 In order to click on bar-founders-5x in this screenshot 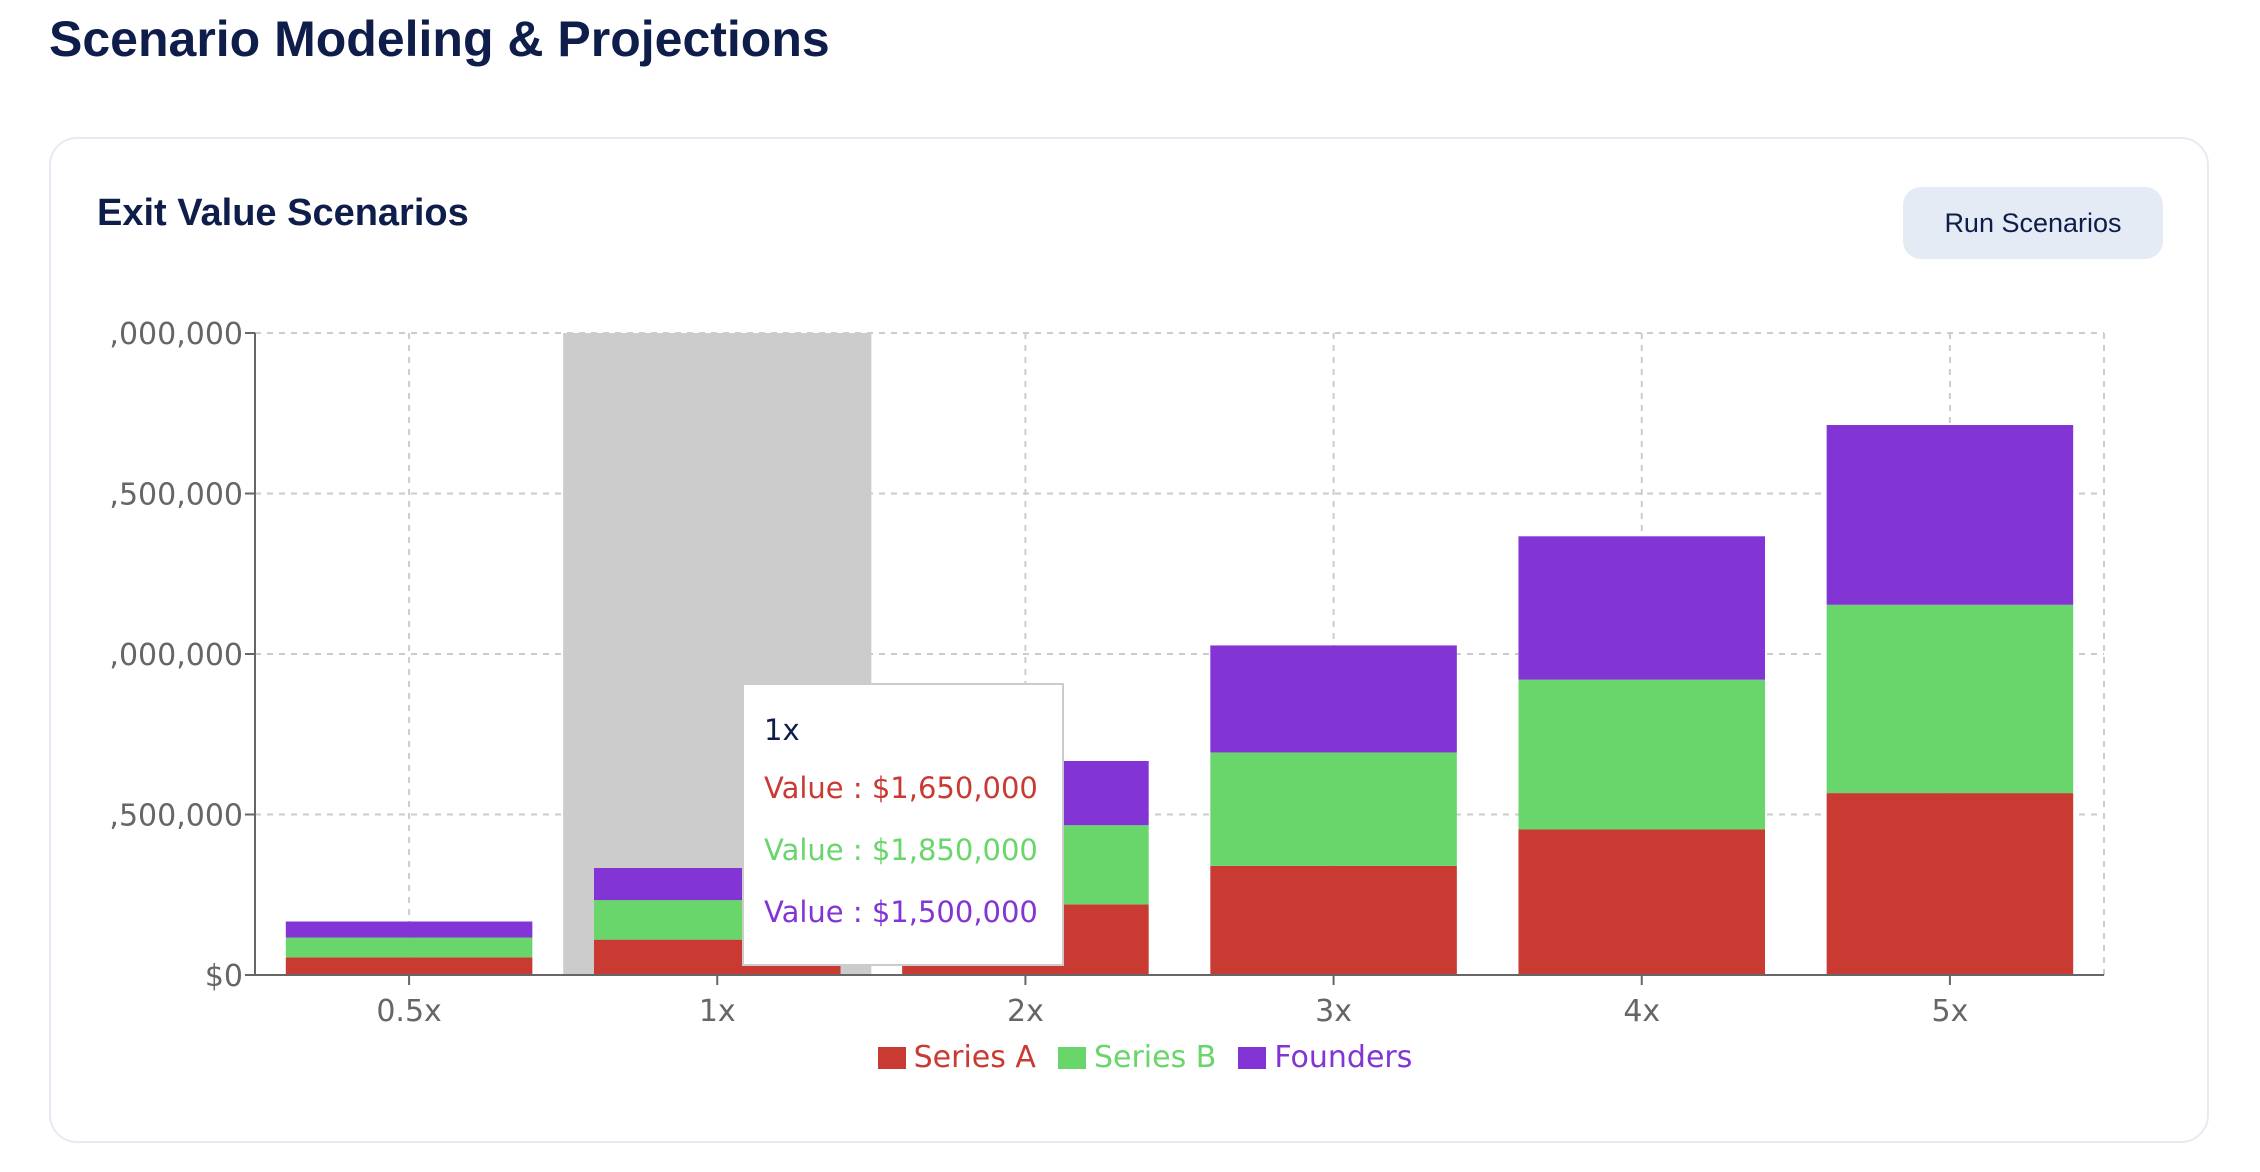, I will do `click(1950, 515)`.